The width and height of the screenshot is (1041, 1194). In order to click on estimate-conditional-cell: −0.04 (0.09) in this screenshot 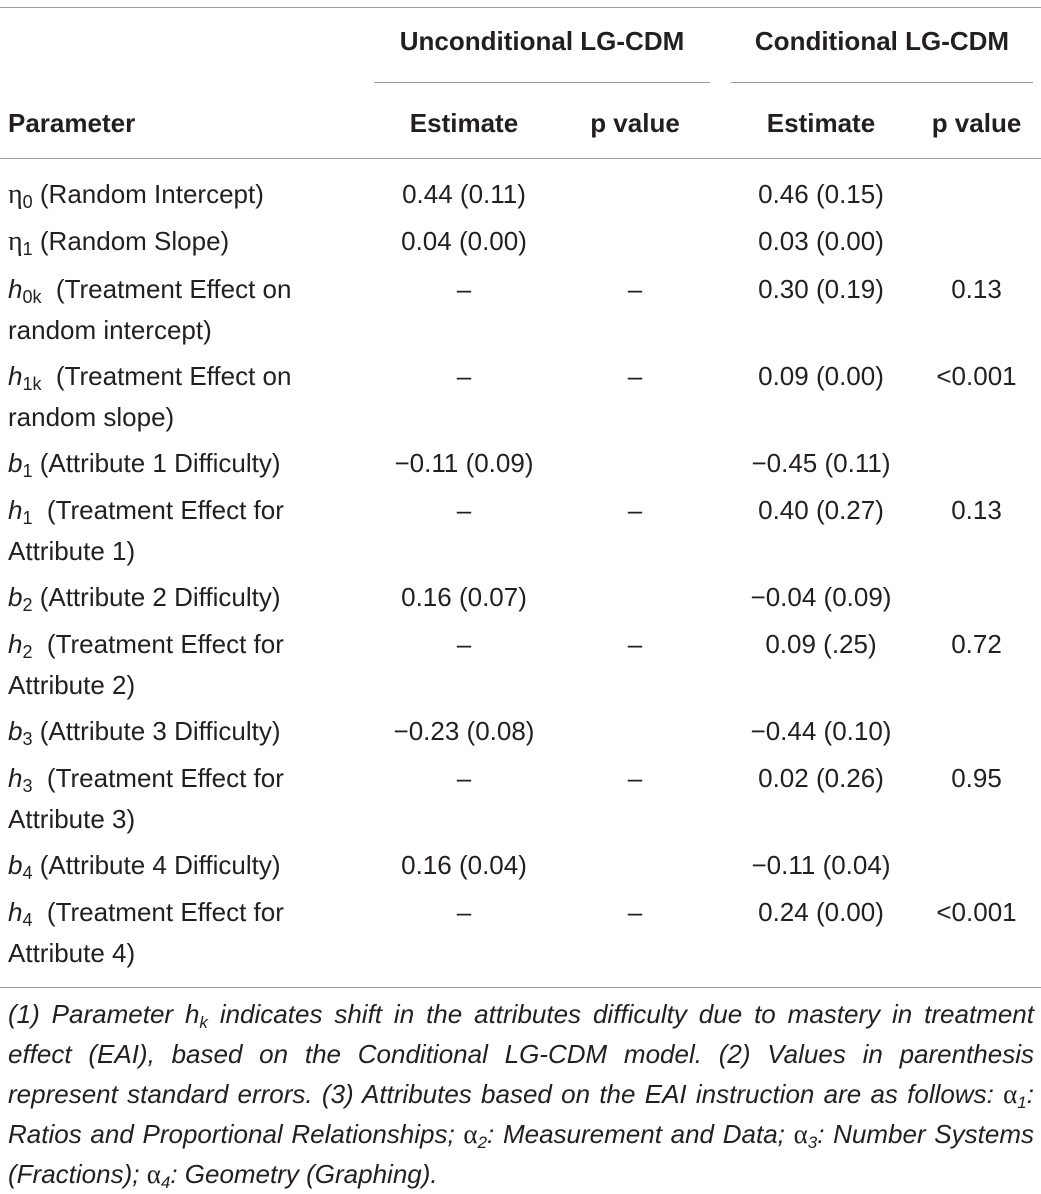, I will do `click(821, 597)`.